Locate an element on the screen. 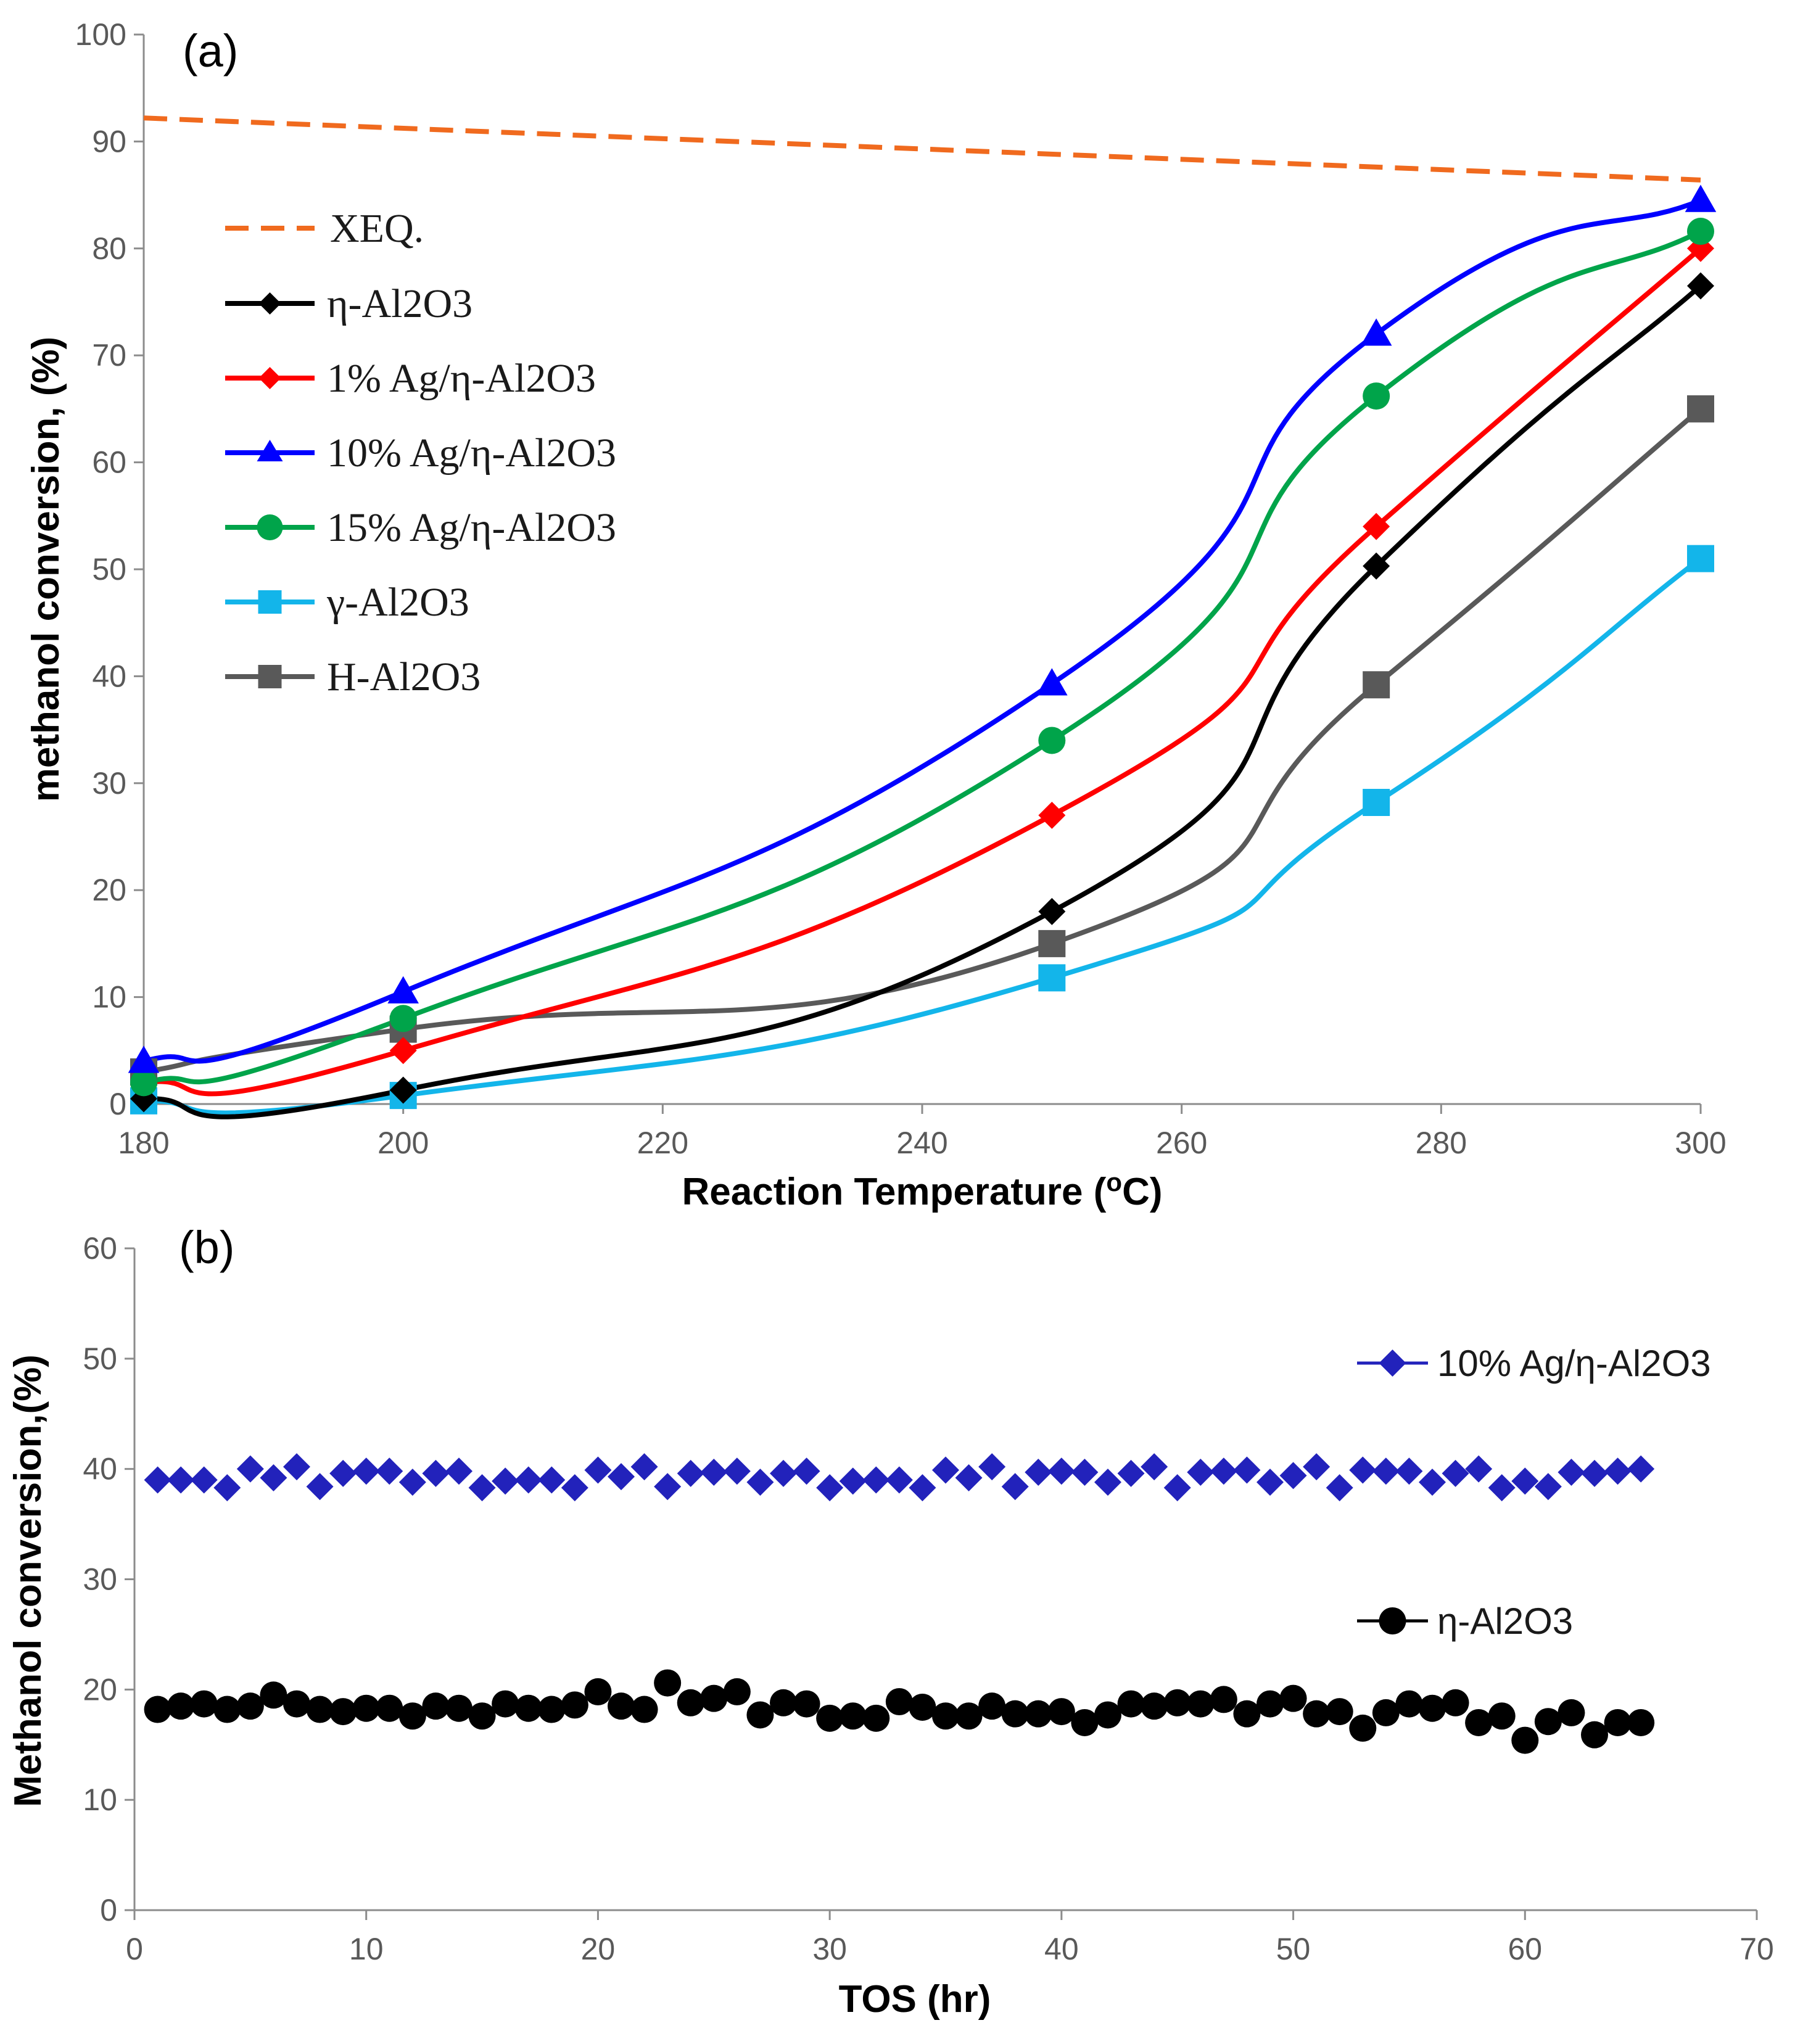 The height and width of the screenshot is (2044, 1795). panel-b-x-tick-label: 30 is located at coordinates (830, 1949).